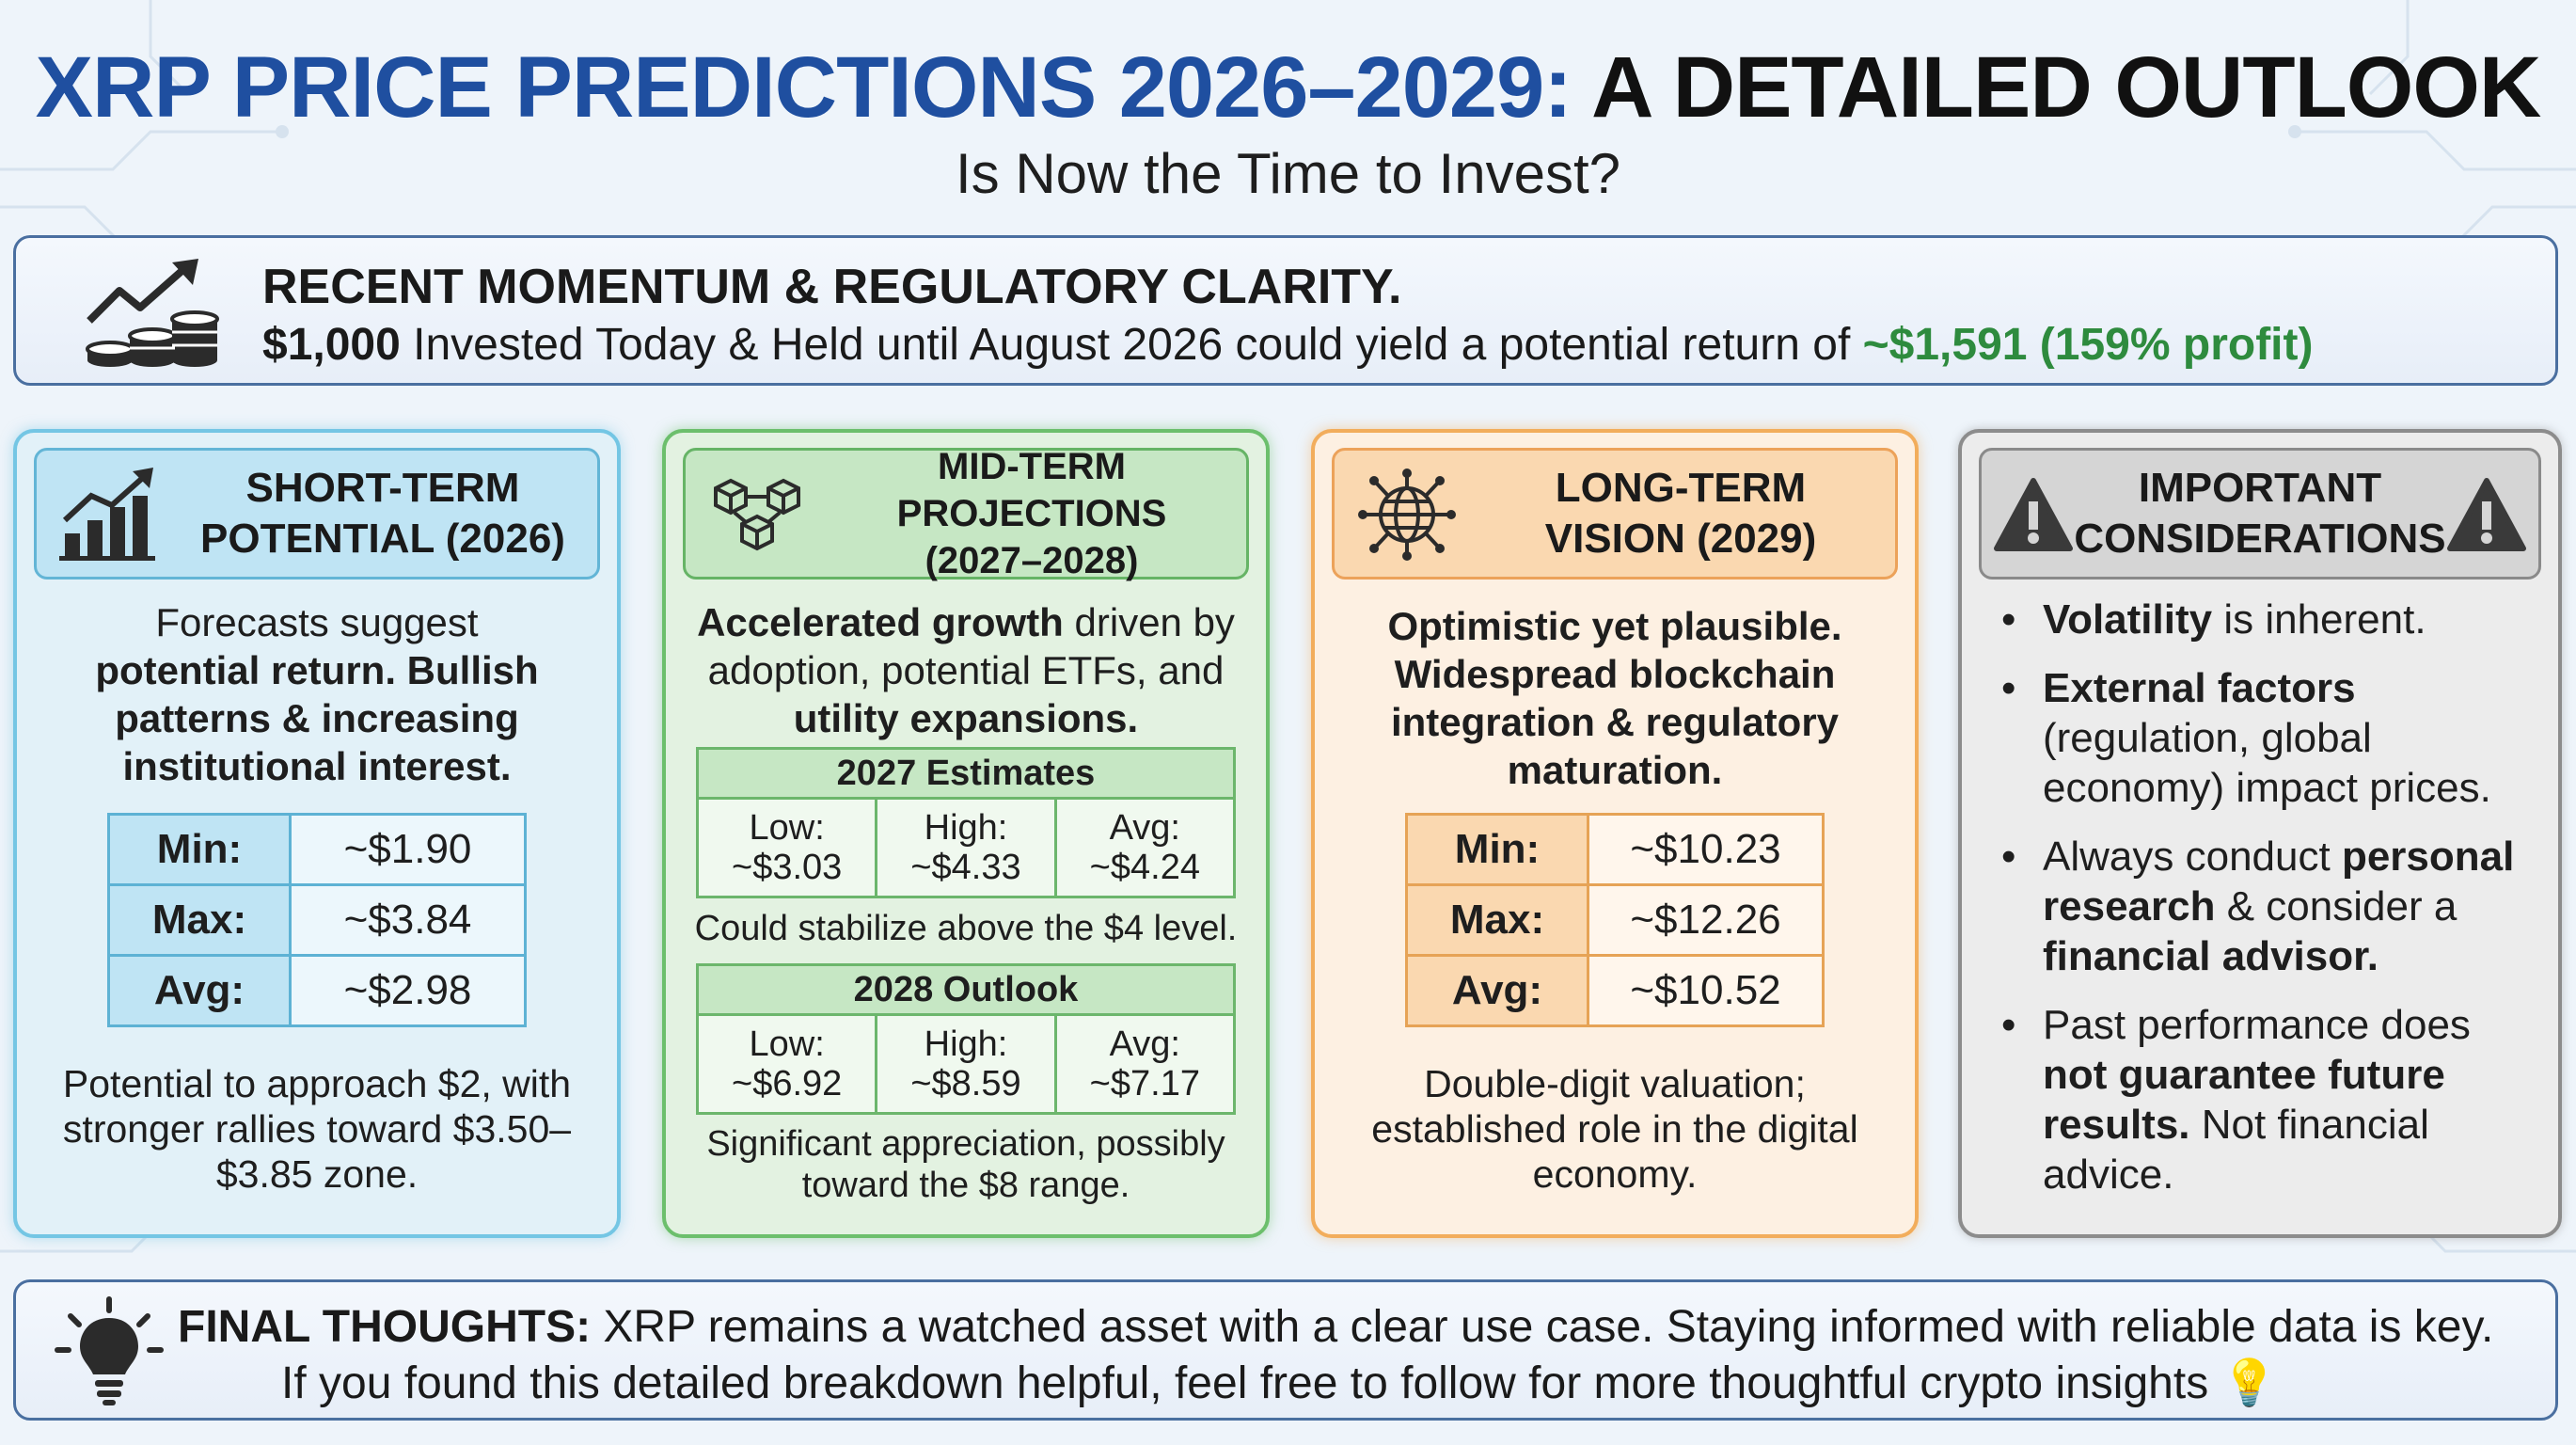 The height and width of the screenshot is (1445, 2576). What do you see at coordinates (1144, 828) in the screenshot?
I see `estimate-label: Avg:` at bounding box center [1144, 828].